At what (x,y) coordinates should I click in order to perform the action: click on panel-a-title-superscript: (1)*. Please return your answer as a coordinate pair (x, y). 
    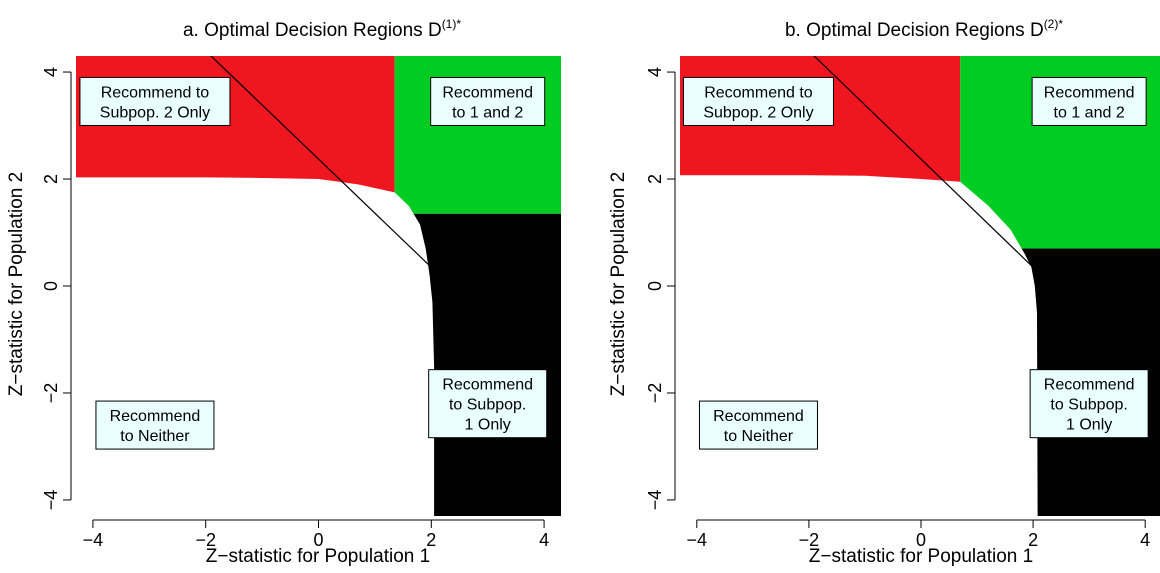
    Looking at the image, I should click on (452, 24).